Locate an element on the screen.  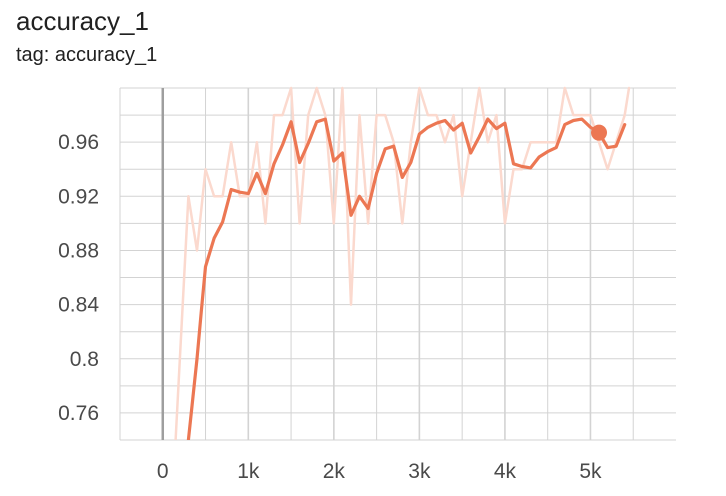
chart-title: accuracy_1 is located at coordinates (82, 21).